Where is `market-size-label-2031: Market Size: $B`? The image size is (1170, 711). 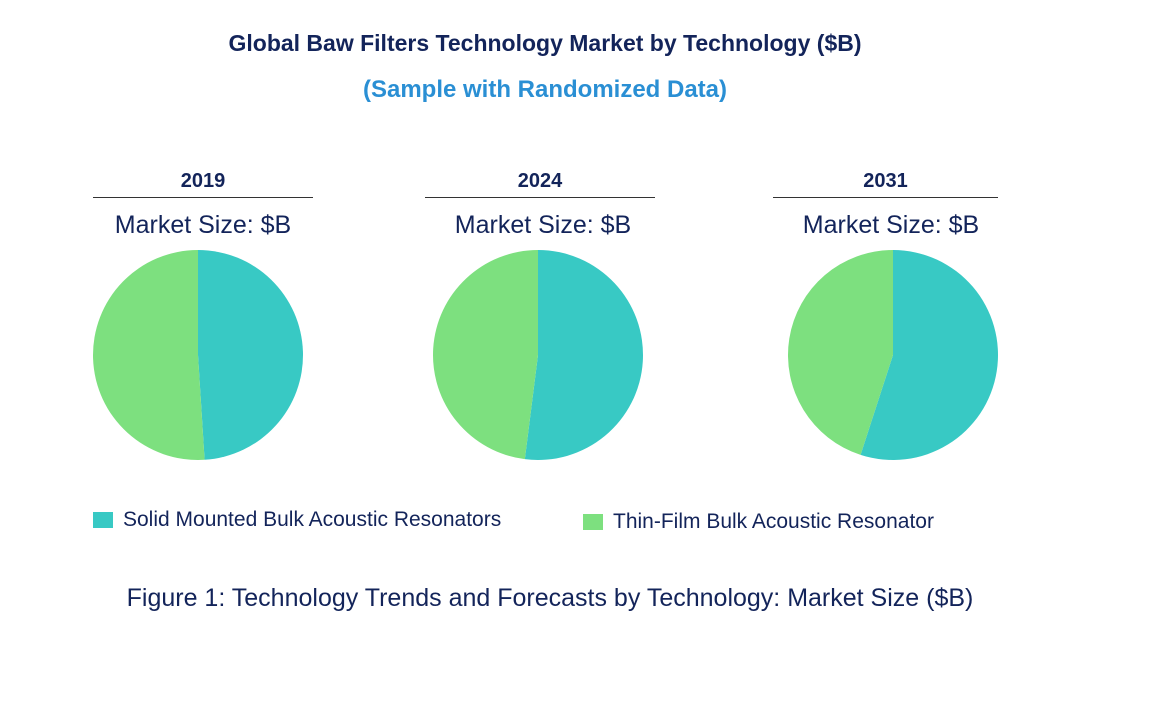
market-size-label-2031: Market Size: $B is located at coordinates (891, 225).